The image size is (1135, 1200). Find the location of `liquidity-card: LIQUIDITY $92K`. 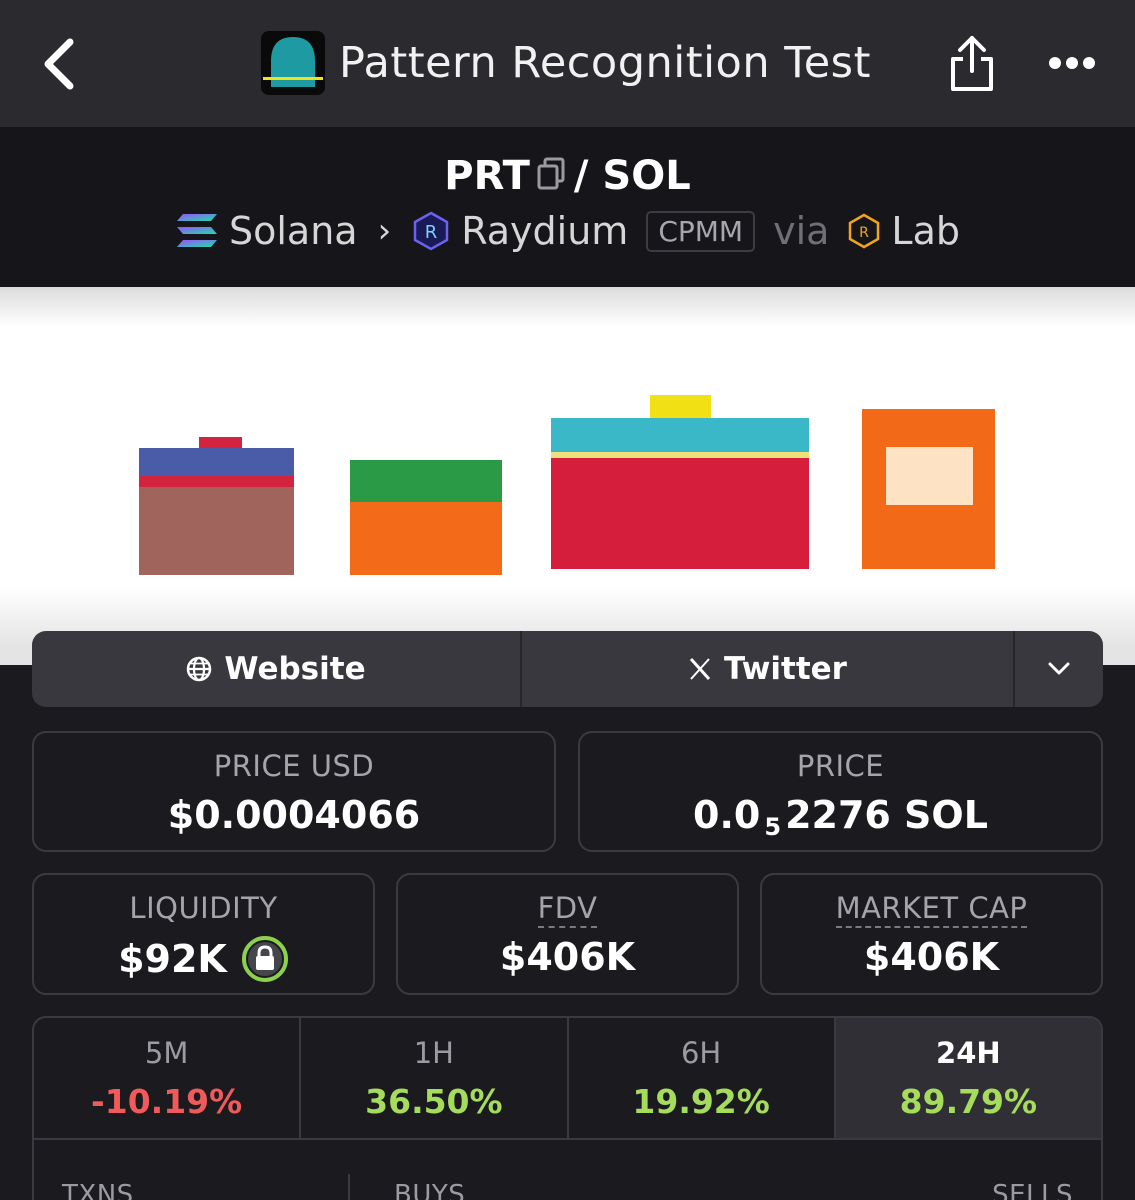

liquidity-card: LIQUIDITY $92K is located at coordinates (203, 934).